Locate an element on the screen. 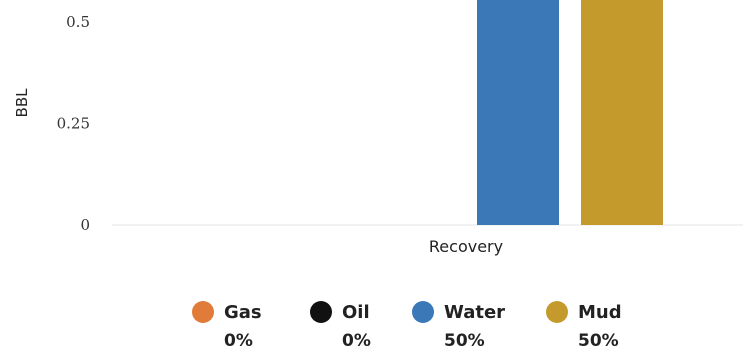 The image size is (749, 359). y-tick-label: 0.5 is located at coordinates (78, 22).